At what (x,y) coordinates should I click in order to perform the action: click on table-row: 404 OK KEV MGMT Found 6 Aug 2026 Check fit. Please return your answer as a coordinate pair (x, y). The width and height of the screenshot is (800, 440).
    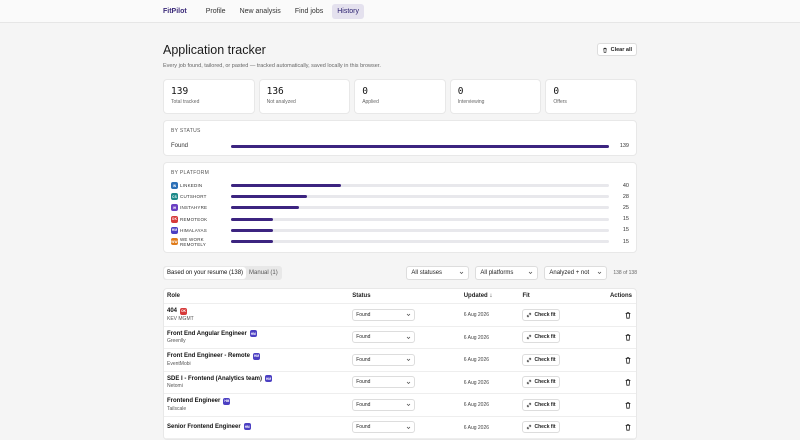
    Looking at the image, I should click on (400, 315).